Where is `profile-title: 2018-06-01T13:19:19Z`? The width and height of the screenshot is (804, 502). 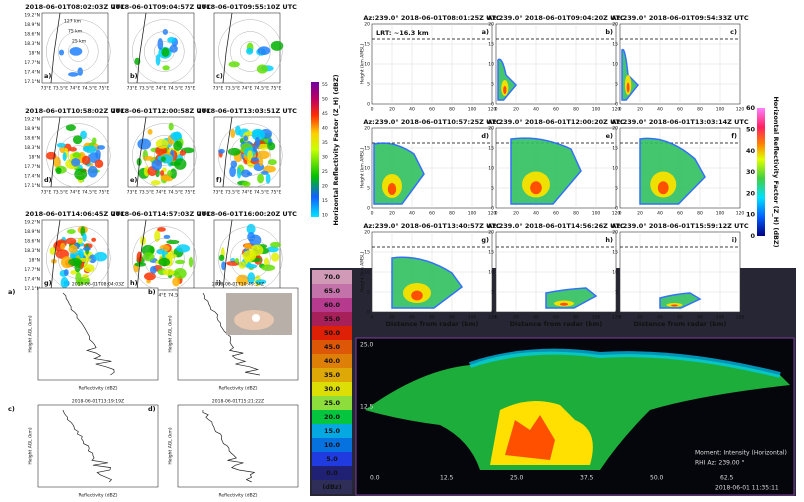 profile-title: 2018-06-01T13:19:19Z is located at coordinates (98, 402).